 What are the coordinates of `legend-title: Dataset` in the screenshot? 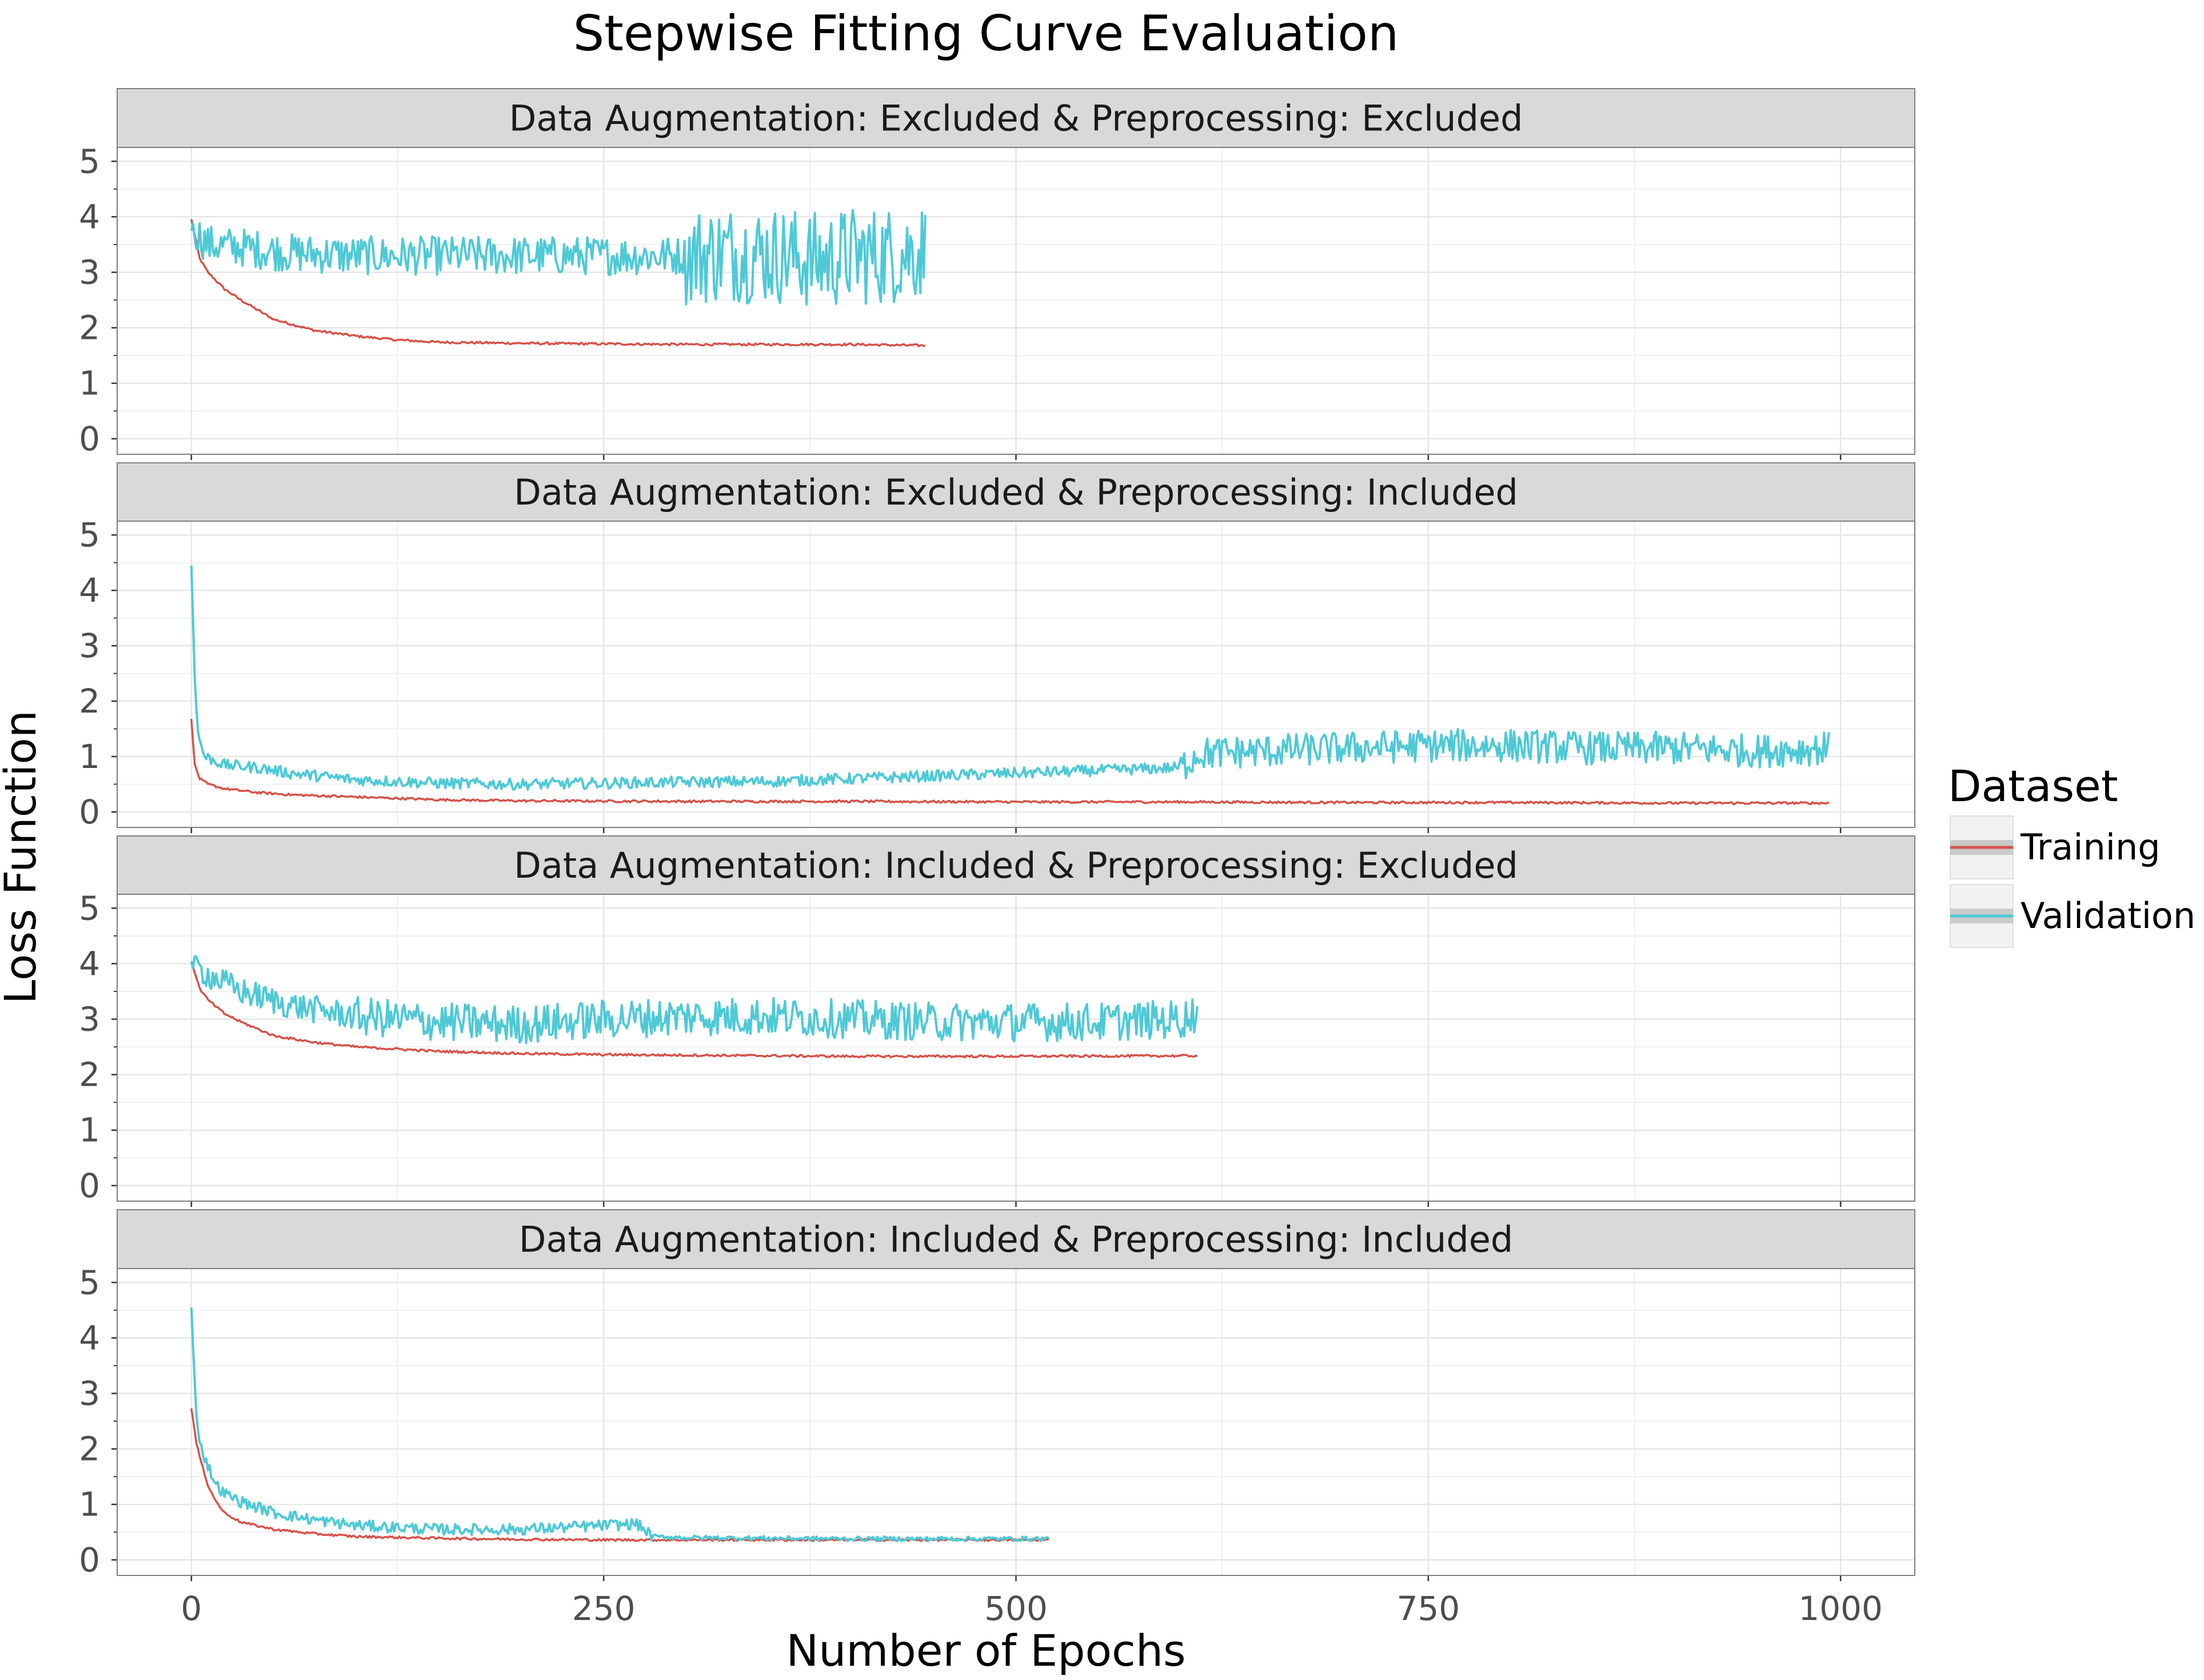 It's located at (2033, 786).